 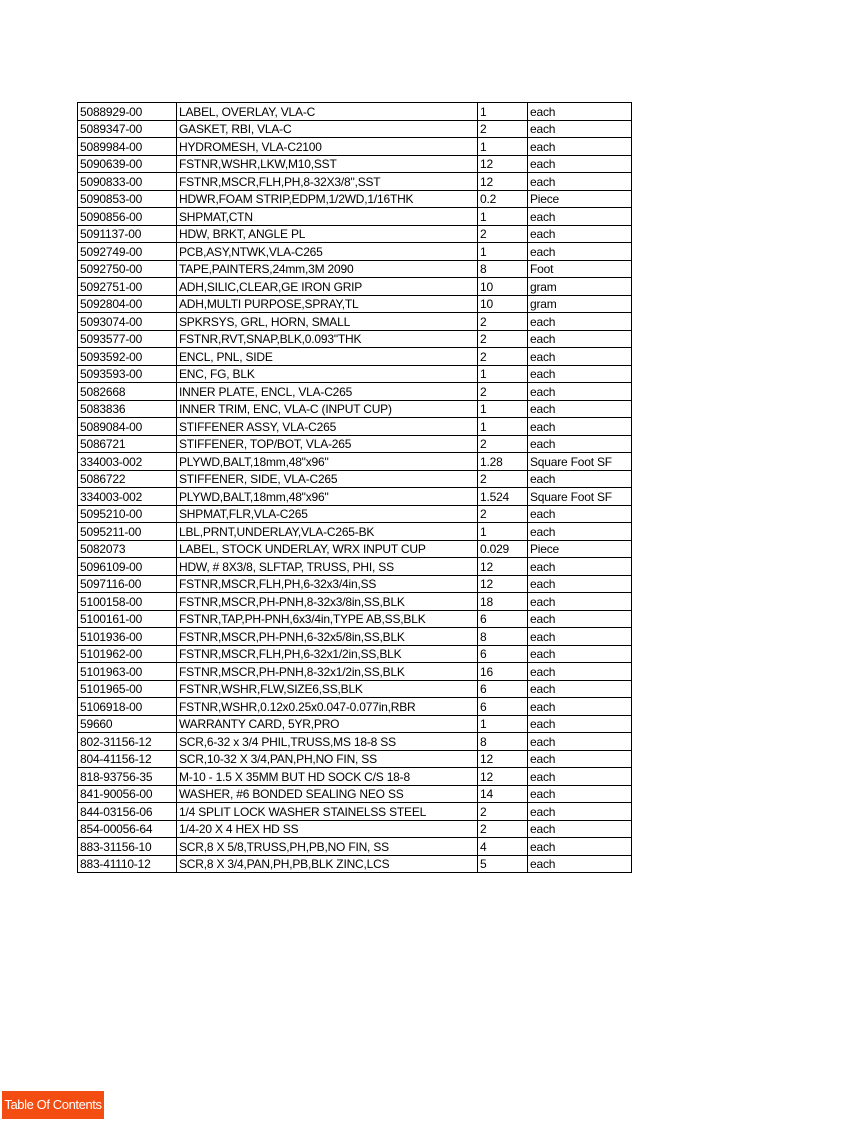 What do you see at coordinates (327, 408) in the screenshot?
I see `description-cell: INNER TRIM, ENC, VLA-C (INPUT CUP)` at bounding box center [327, 408].